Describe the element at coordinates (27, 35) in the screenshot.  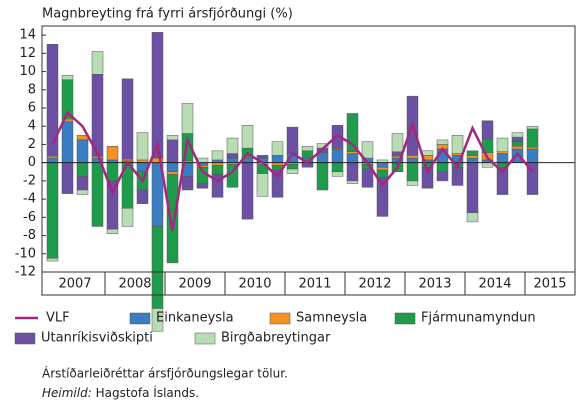
I see `y-tick-label: 14` at that location.